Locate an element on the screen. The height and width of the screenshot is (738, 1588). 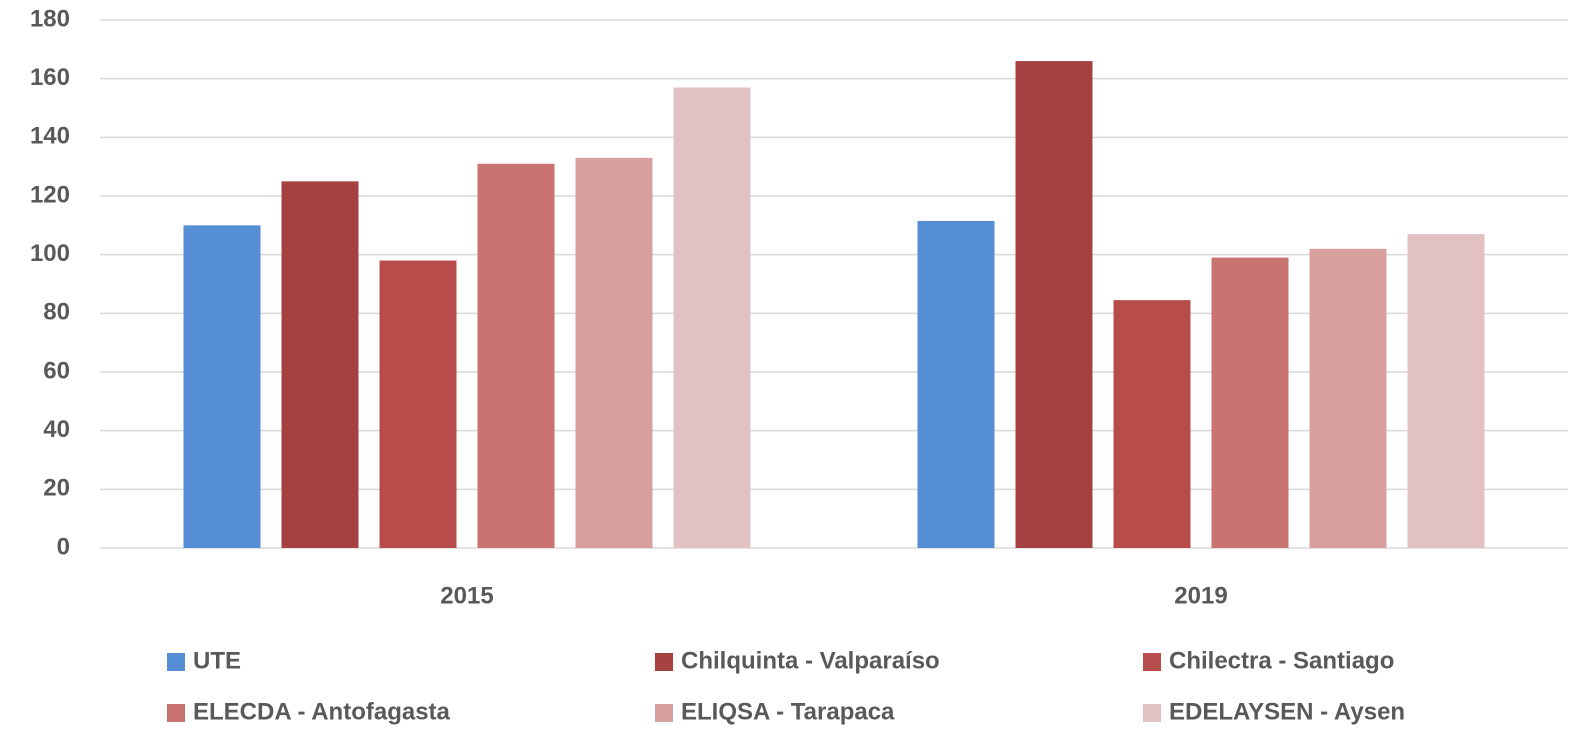
y-tick-label: 0 is located at coordinates (63, 546).